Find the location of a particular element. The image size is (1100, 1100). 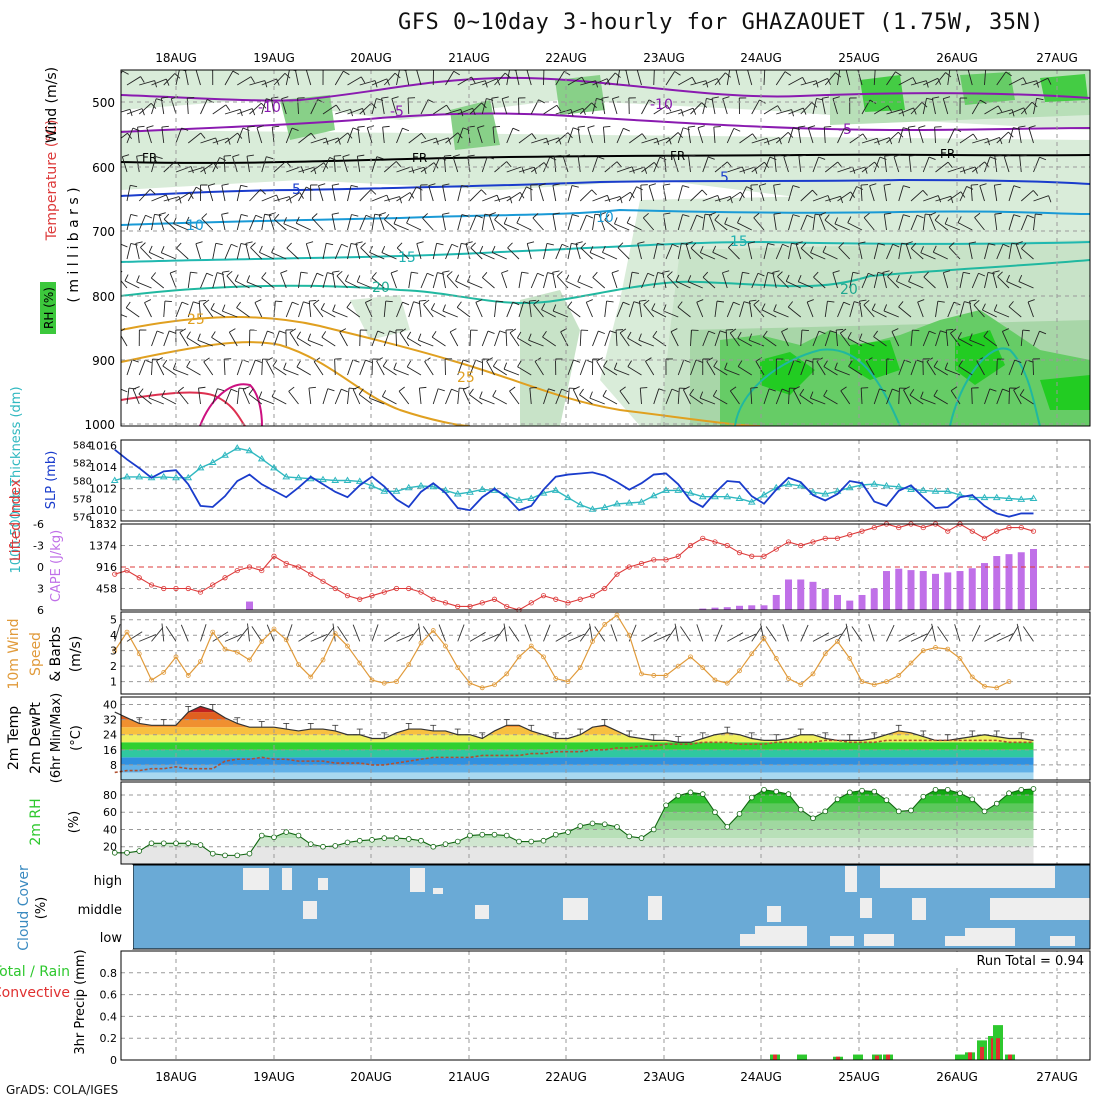

precip-convective-bar is located at coordinates (838, 1058).